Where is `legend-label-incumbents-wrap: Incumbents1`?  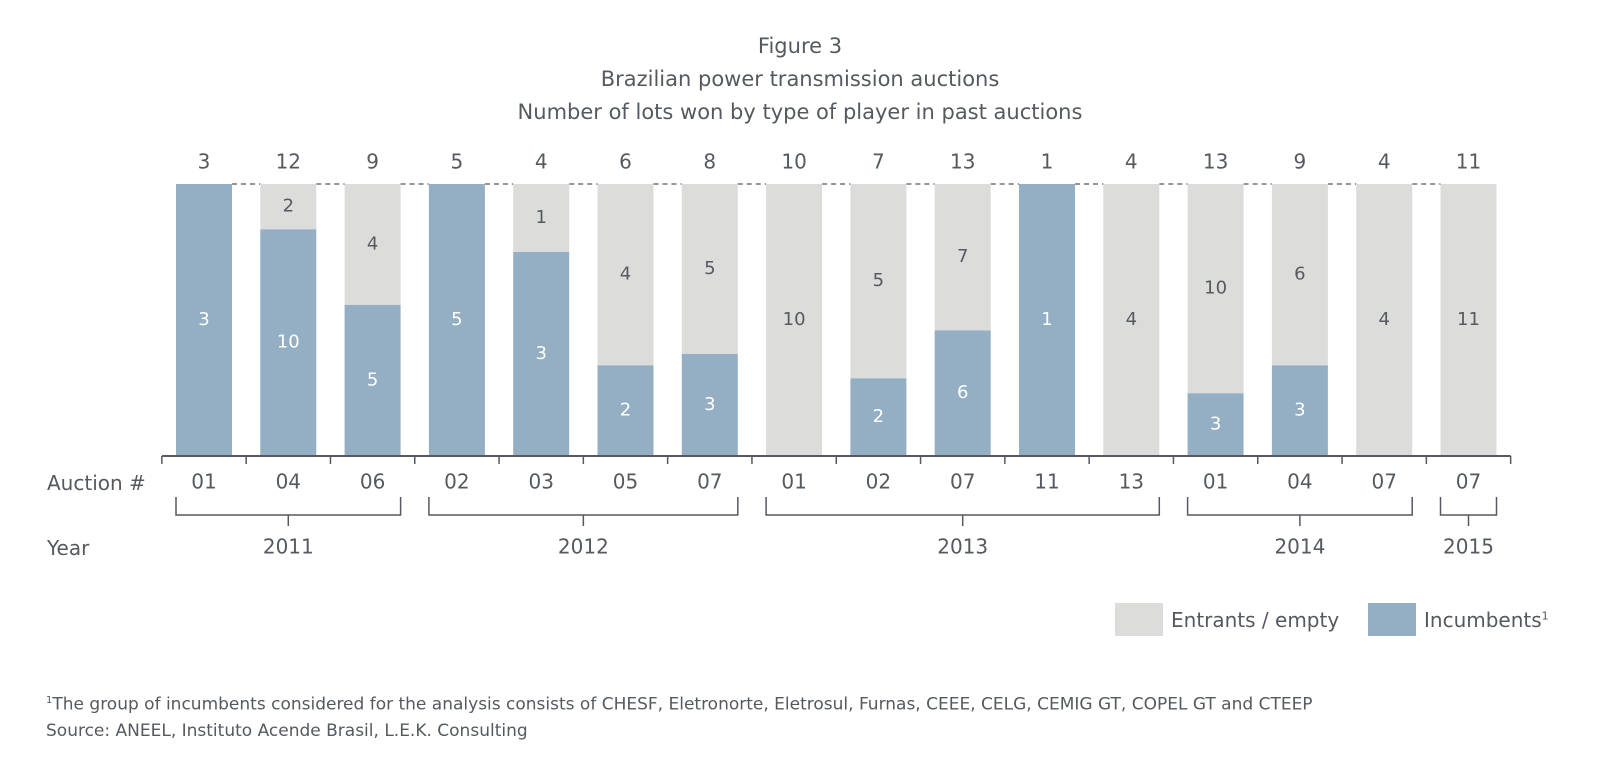
legend-label-incumbents-wrap: Incumbents1 is located at coordinates (1486, 620).